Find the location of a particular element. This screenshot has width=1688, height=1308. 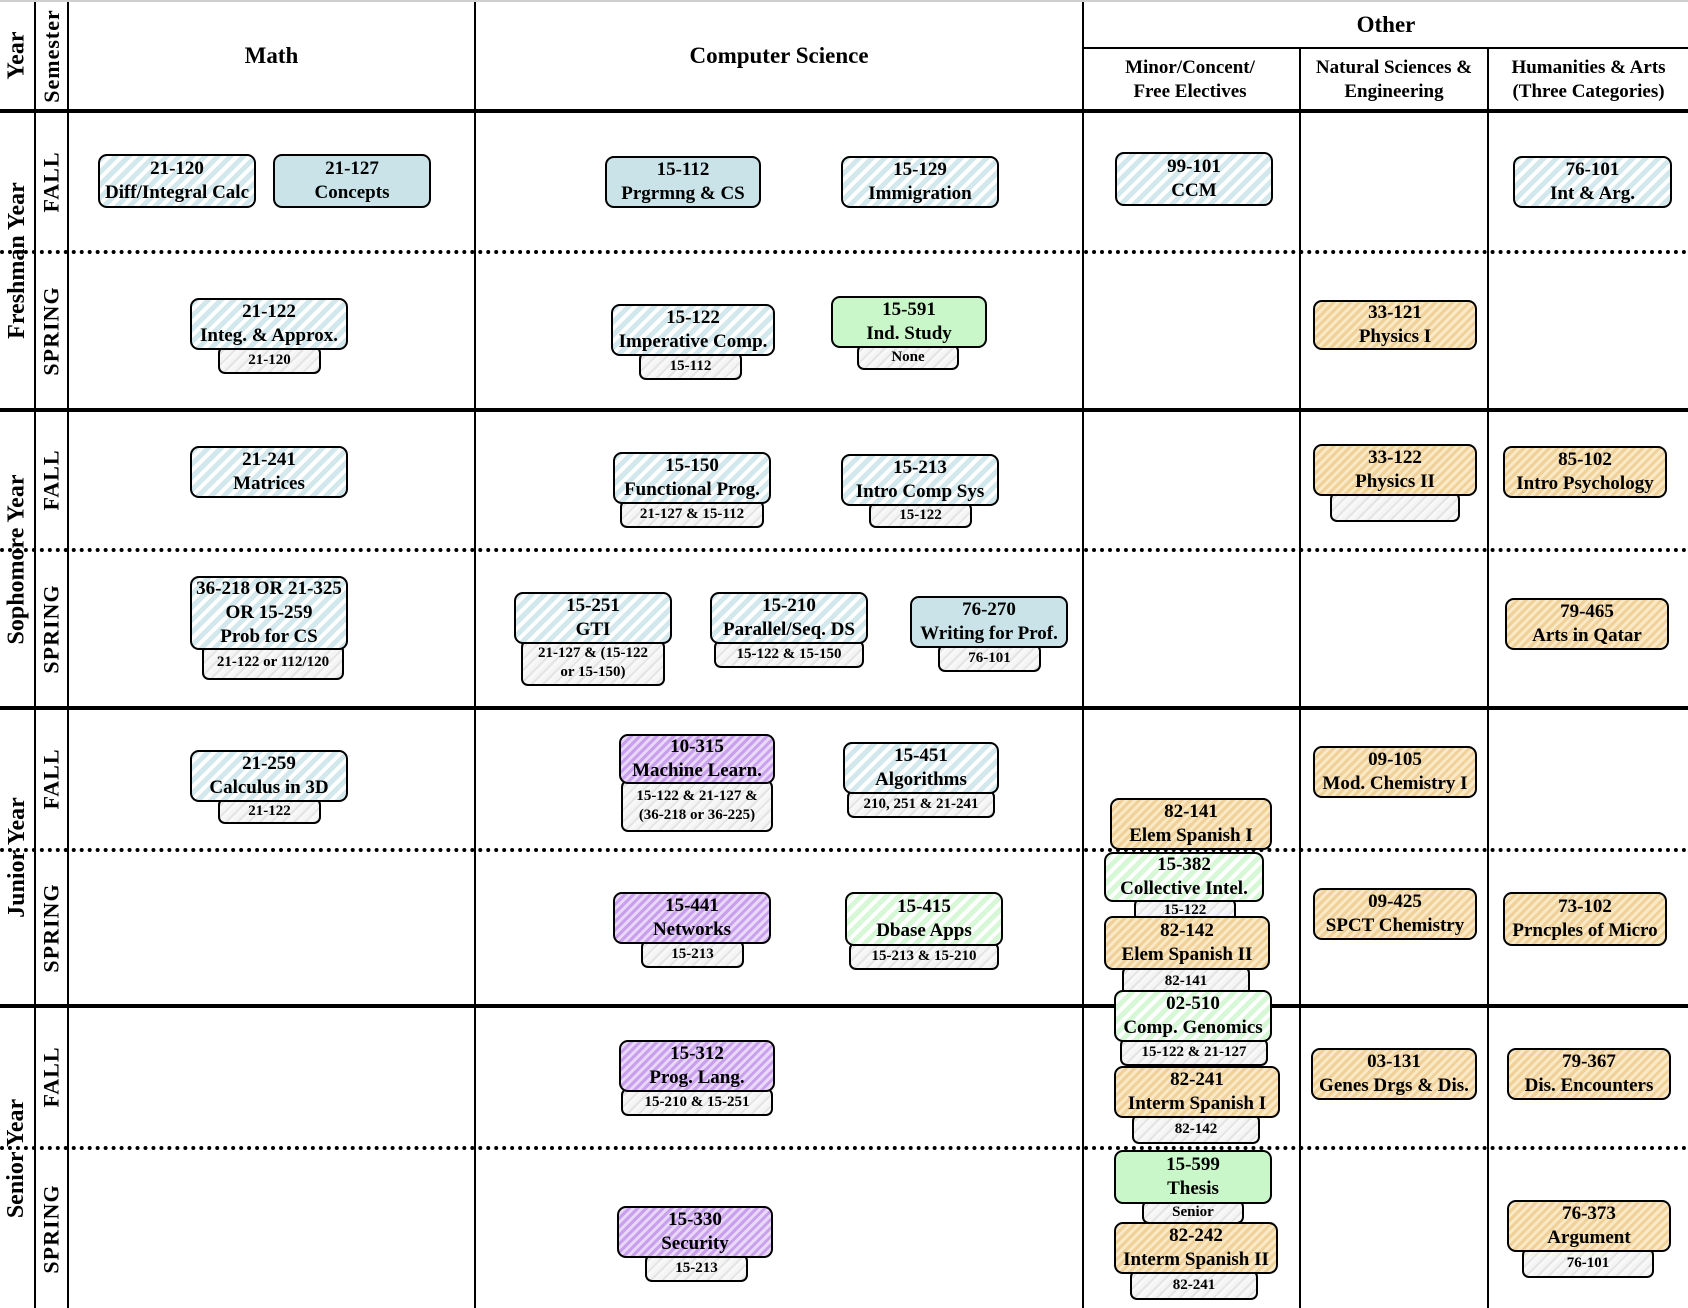

course-title: Interm Spanish II is located at coordinates (1196, 1259).